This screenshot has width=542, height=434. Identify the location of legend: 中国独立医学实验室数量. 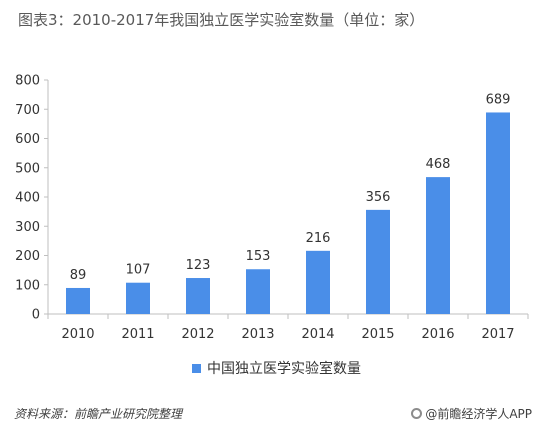
(276, 368).